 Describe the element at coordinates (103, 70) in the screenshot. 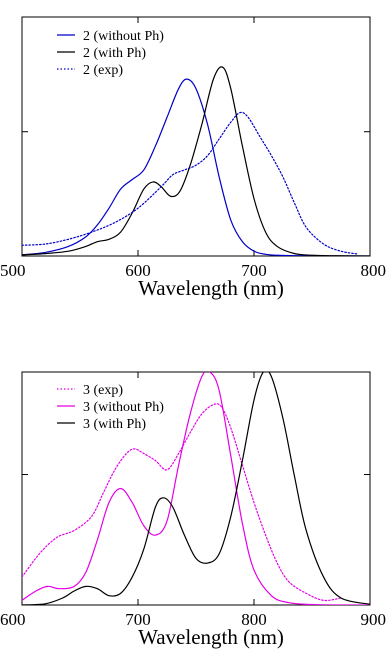

I see `legend-label: 2 (exp)` at that location.